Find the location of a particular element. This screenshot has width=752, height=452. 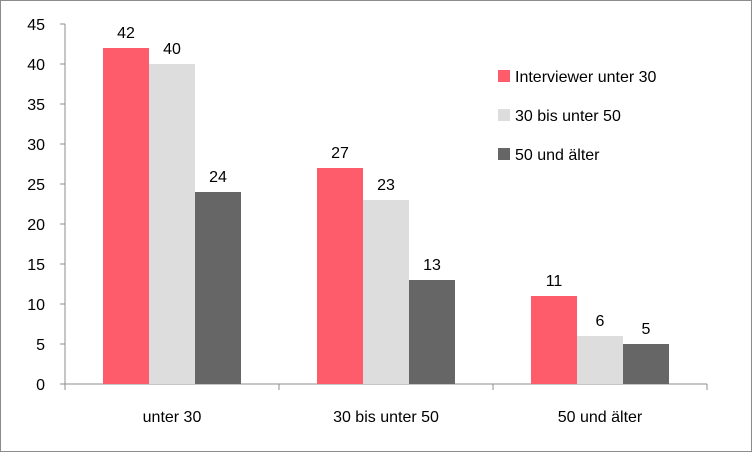

category-label: 30 bis unter 50 is located at coordinates (386, 417).